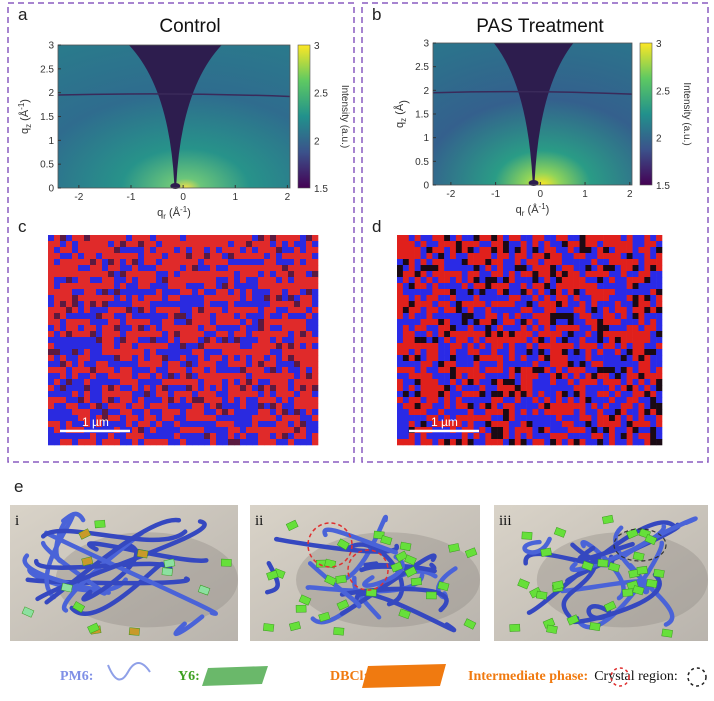  What do you see at coordinates (330, 545) in the screenshot?
I see `intermediate-circle` at bounding box center [330, 545].